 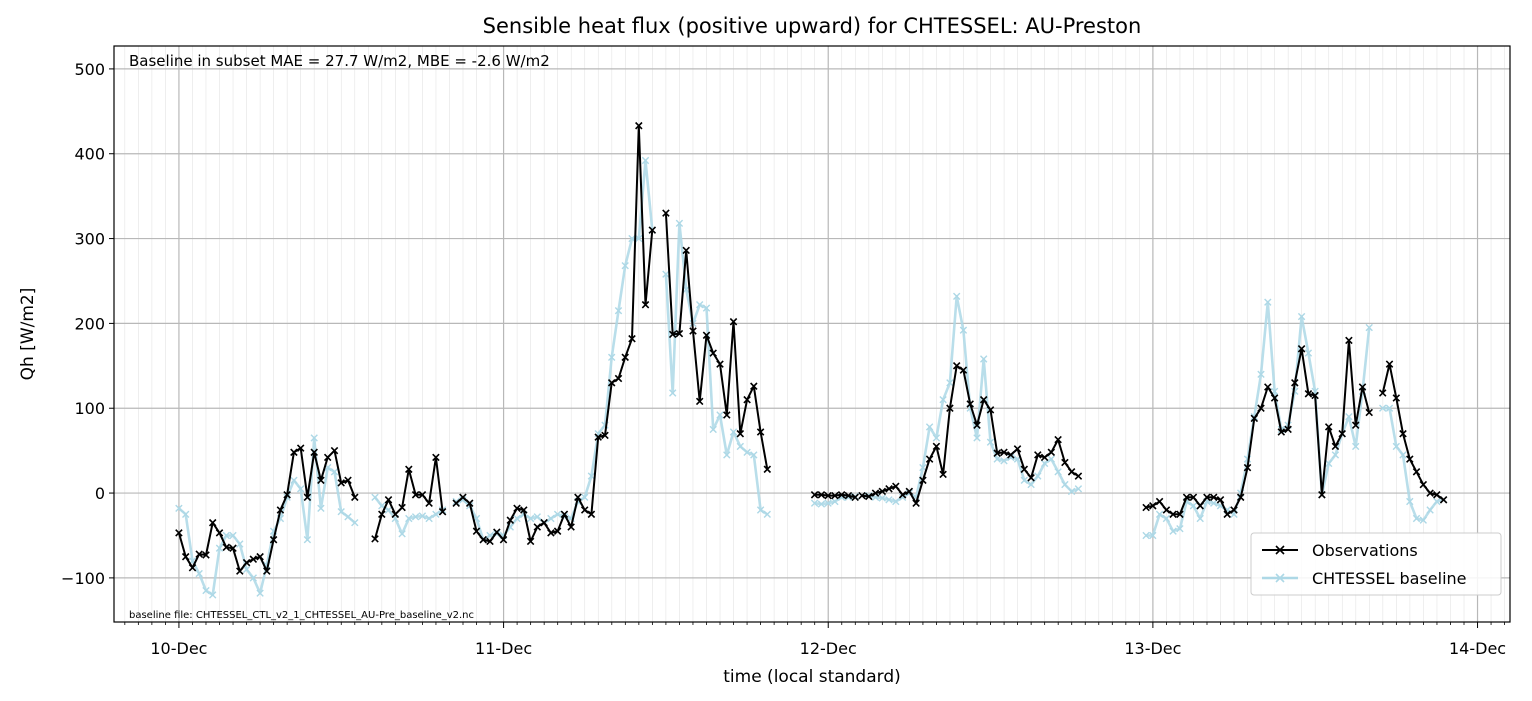 I want to click on x-tick-label: 11-Dec, so click(x=503, y=648).